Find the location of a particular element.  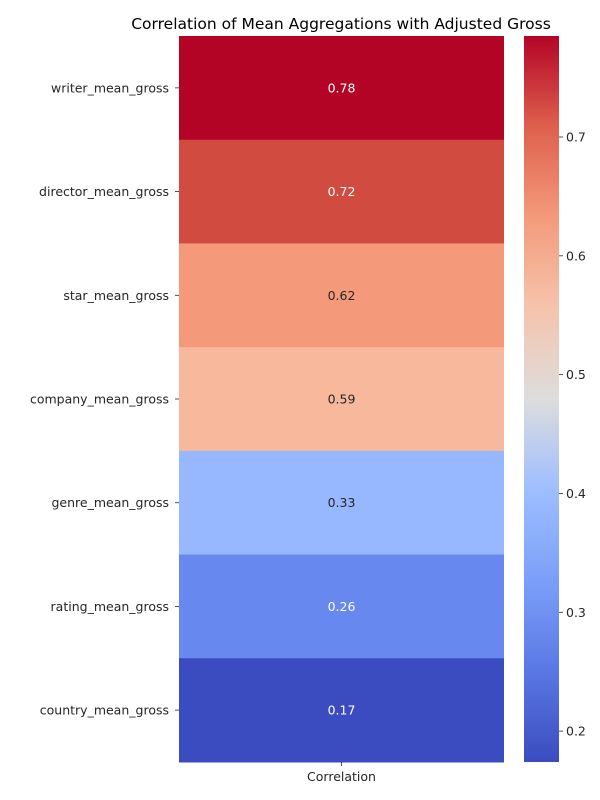

cell-value-label: 0.78 is located at coordinates (342, 87).